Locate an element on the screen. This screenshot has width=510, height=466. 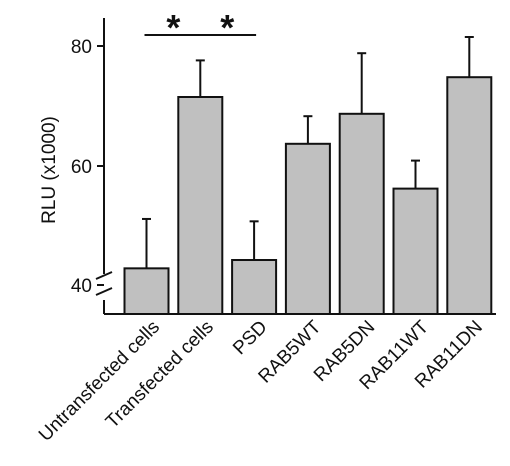
category-label: PSD is located at coordinates (250, 338).